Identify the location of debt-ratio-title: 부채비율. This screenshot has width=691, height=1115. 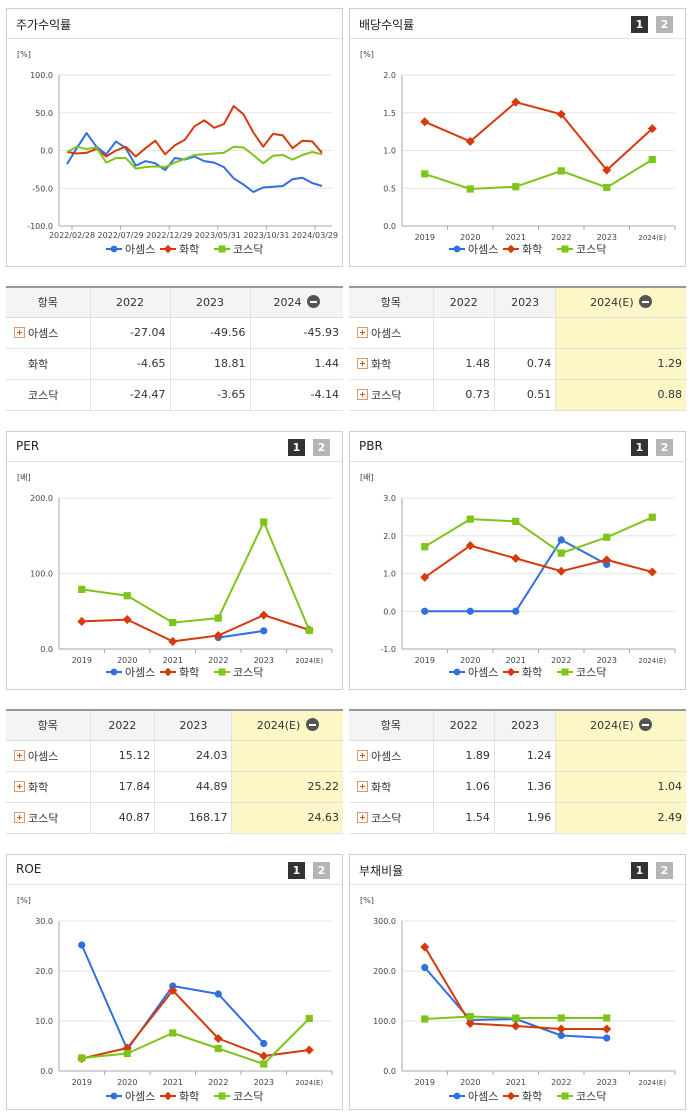
(381, 871).